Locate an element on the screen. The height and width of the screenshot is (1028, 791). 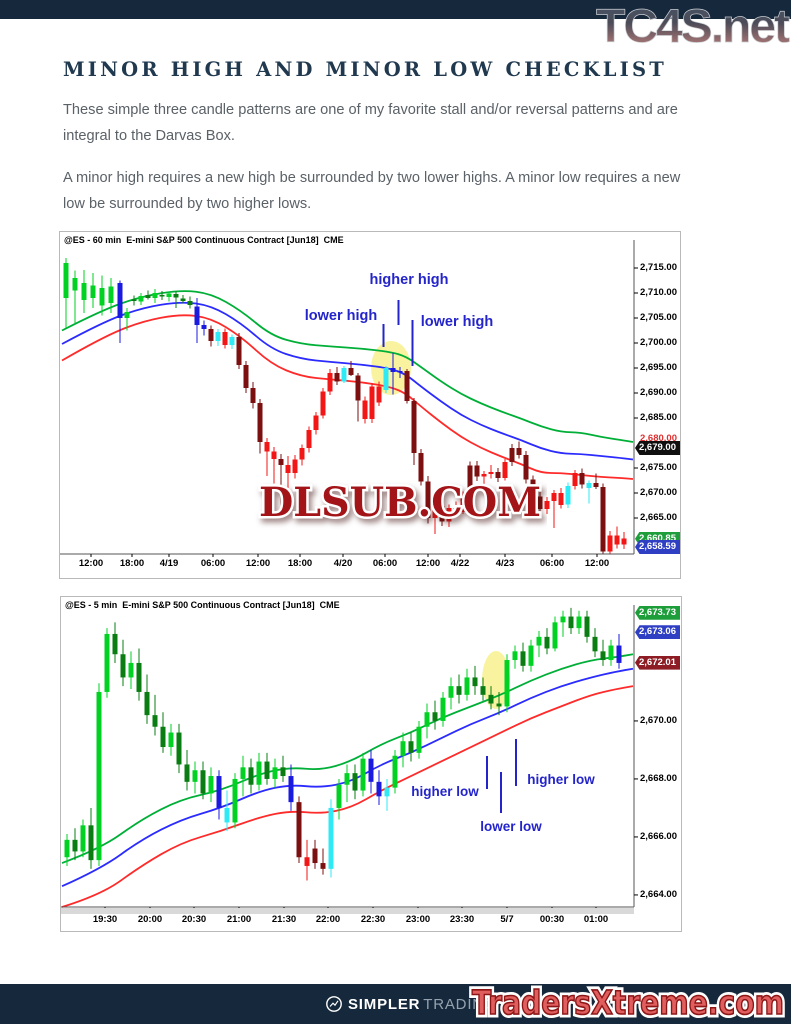
tc4s-watermark-text: TC4S.net is located at coordinates (693, 26).